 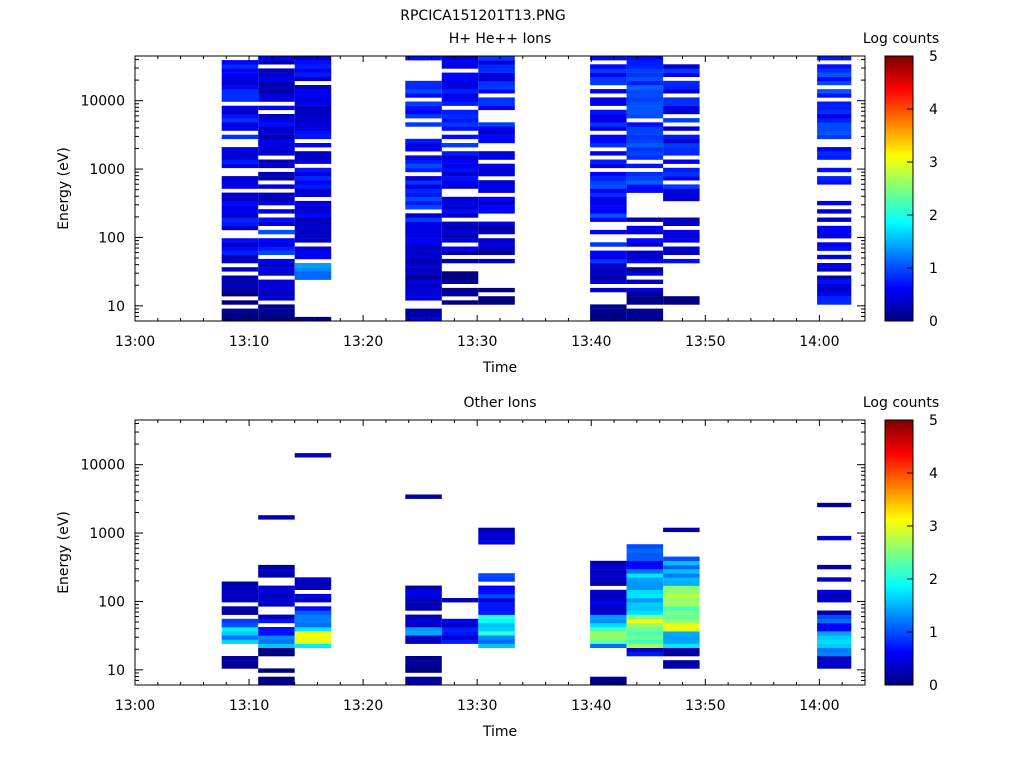 What do you see at coordinates (363, 342) in the screenshot?
I see `x-tick-label: 13:20` at bounding box center [363, 342].